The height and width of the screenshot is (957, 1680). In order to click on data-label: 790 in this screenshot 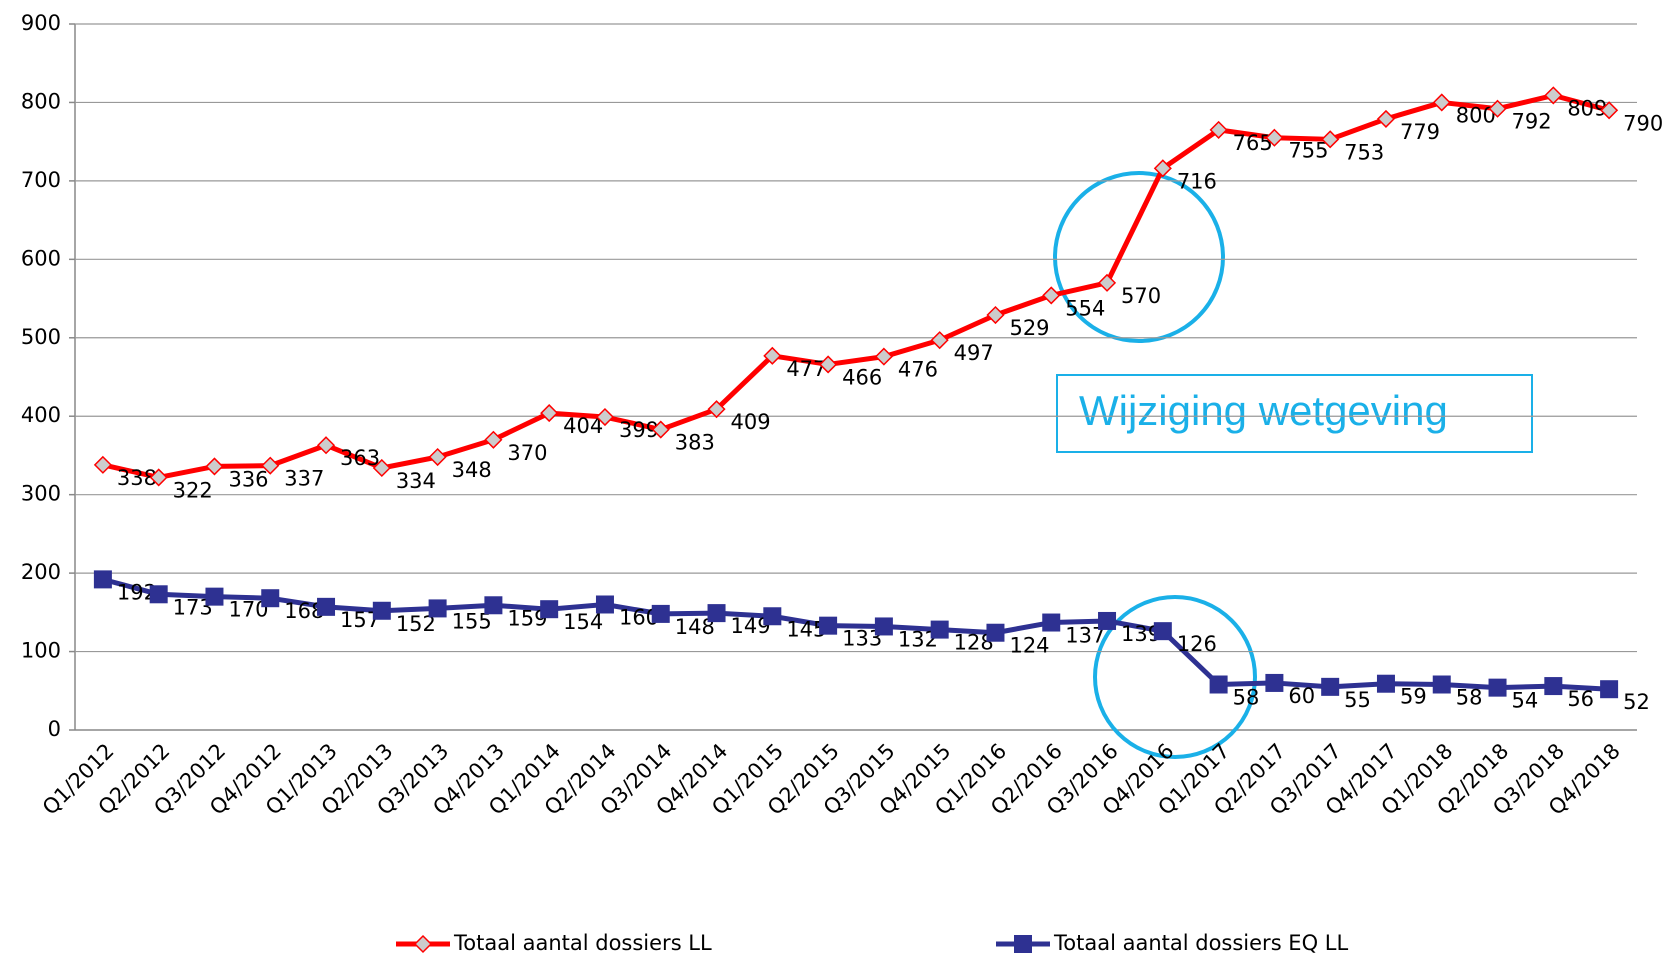, I will do `click(1643, 123)`.